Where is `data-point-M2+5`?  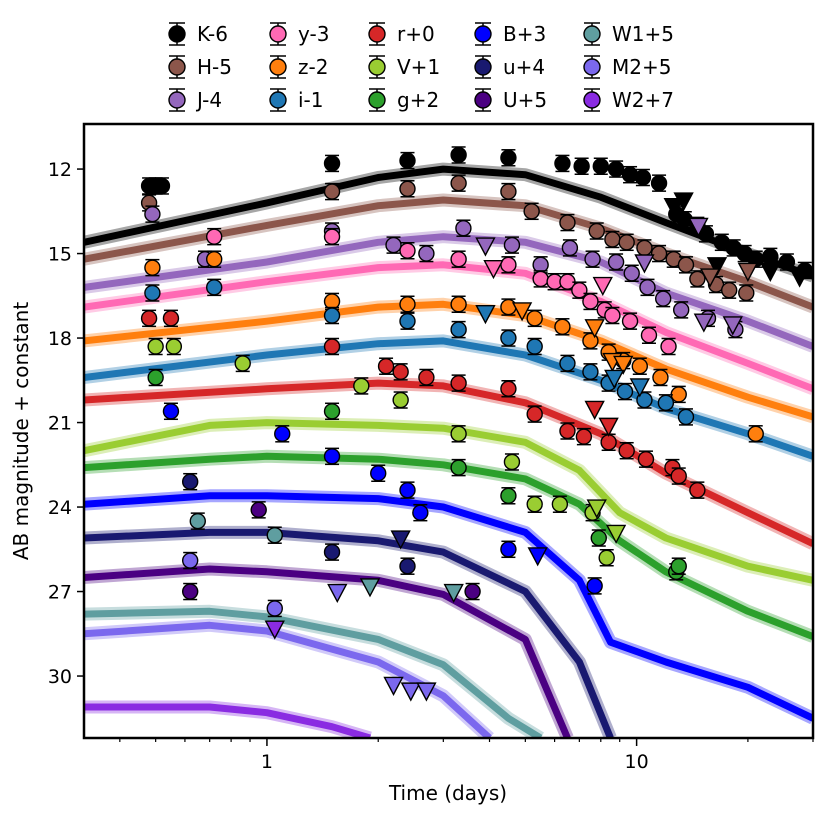
data-point-M2+5 is located at coordinates (274, 608).